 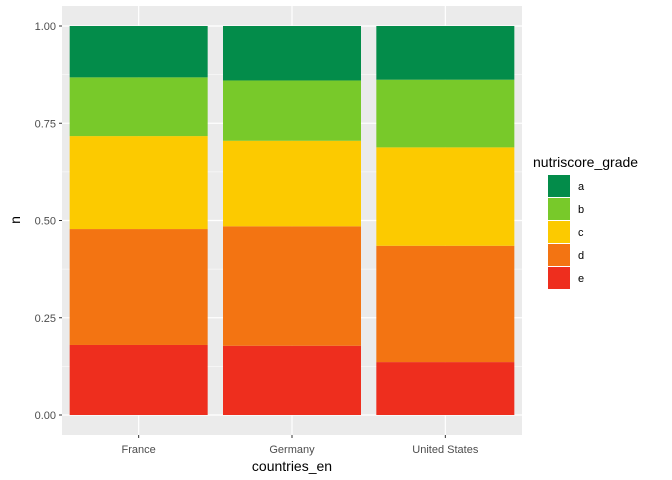 What do you see at coordinates (45, 319) in the screenshot?
I see `y-tick-label: 0.25` at bounding box center [45, 319].